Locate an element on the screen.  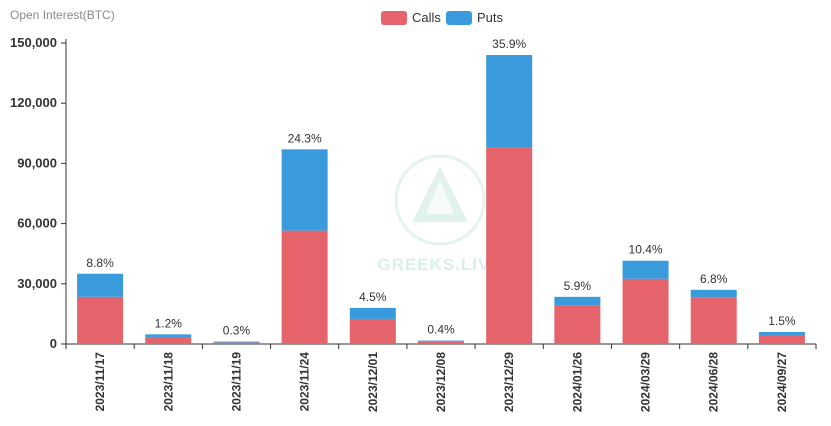
legend-label-puts: Puts is located at coordinates (490, 17).